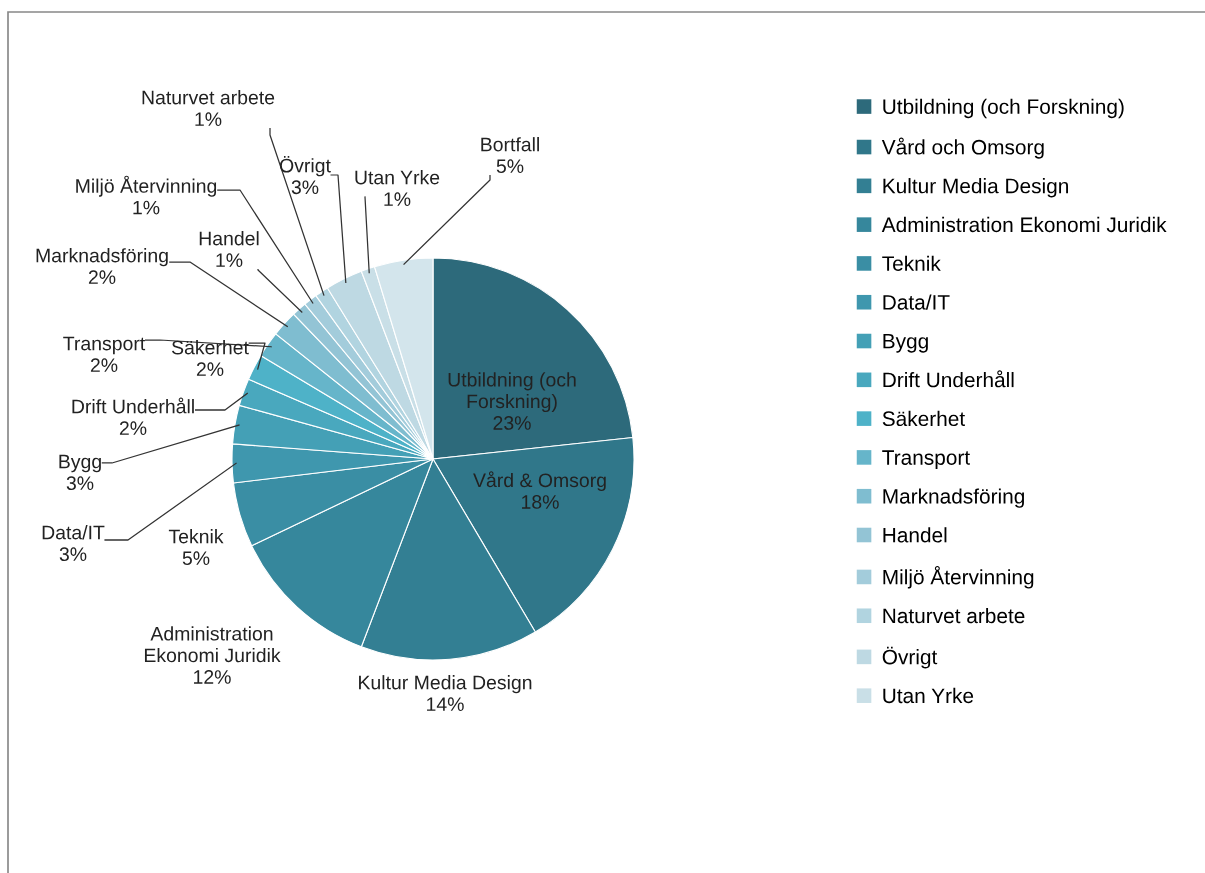  Describe the element at coordinates (510, 155) in the screenshot. I see `data-label: Bortfall 5%` at that location.